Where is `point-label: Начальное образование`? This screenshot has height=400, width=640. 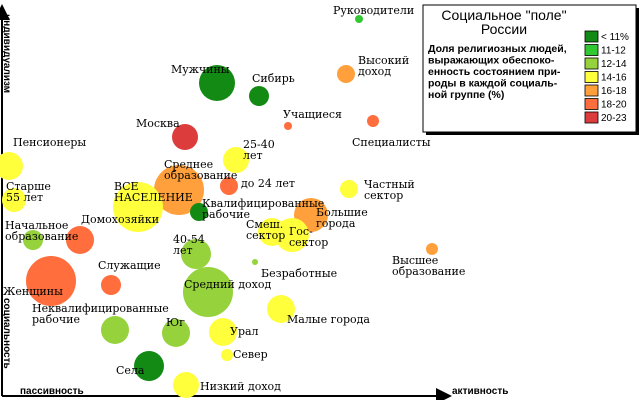 point-label: Начальное образование is located at coordinates (41, 231).